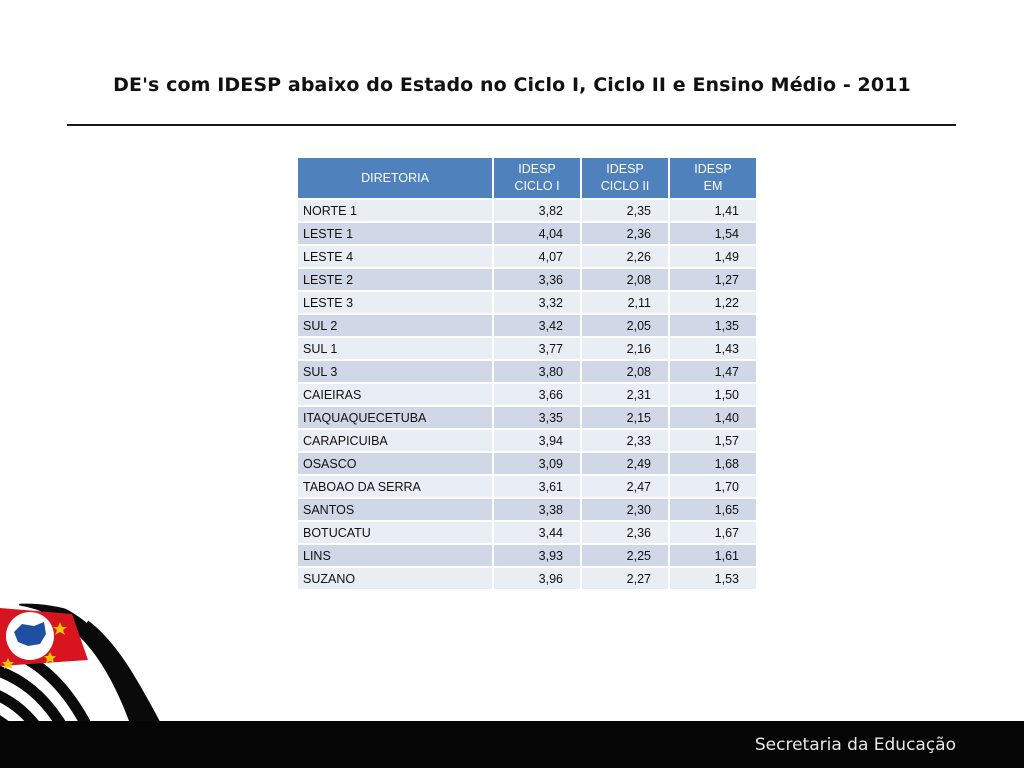 This screenshot has height=768, width=1024. What do you see at coordinates (625, 169) in the screenshot?
I see `header-ciclo2-line1: IDESP` at bounding box center [625, 169].